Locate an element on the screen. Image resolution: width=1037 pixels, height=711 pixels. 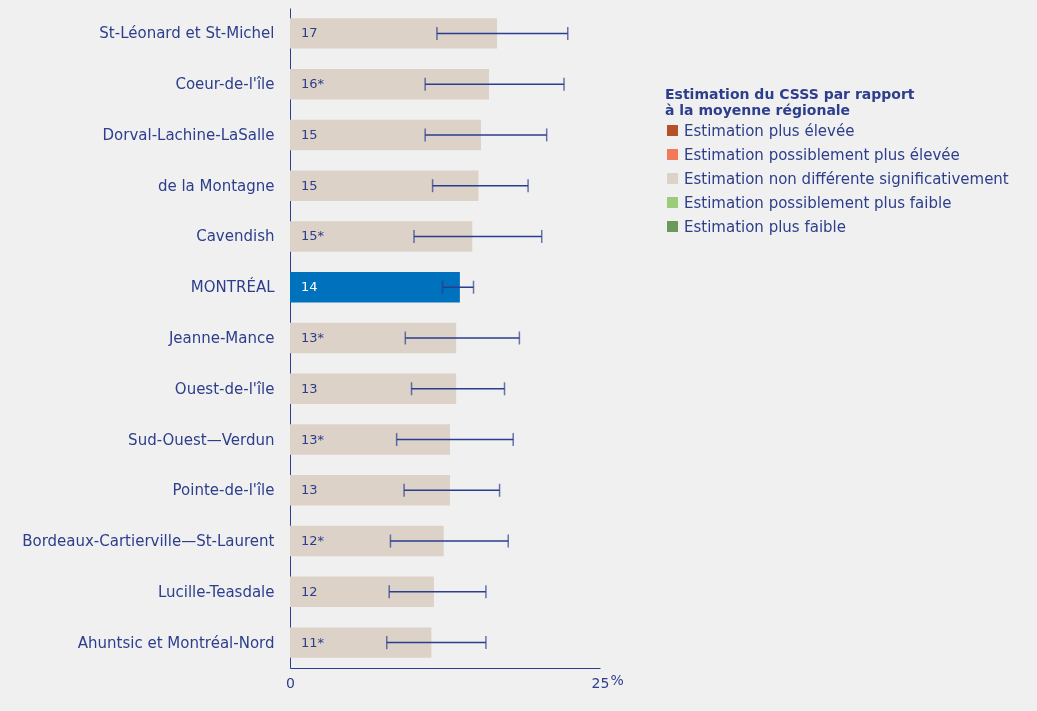
x-tick-label: 25 is located at coordinates (600, 682).